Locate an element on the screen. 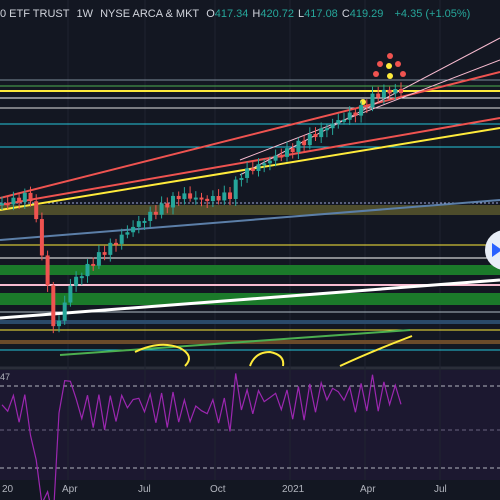 Image resolution: width=500 pixels, height=500 pixels. time-label: Oct is located at coordinates (218, 489).